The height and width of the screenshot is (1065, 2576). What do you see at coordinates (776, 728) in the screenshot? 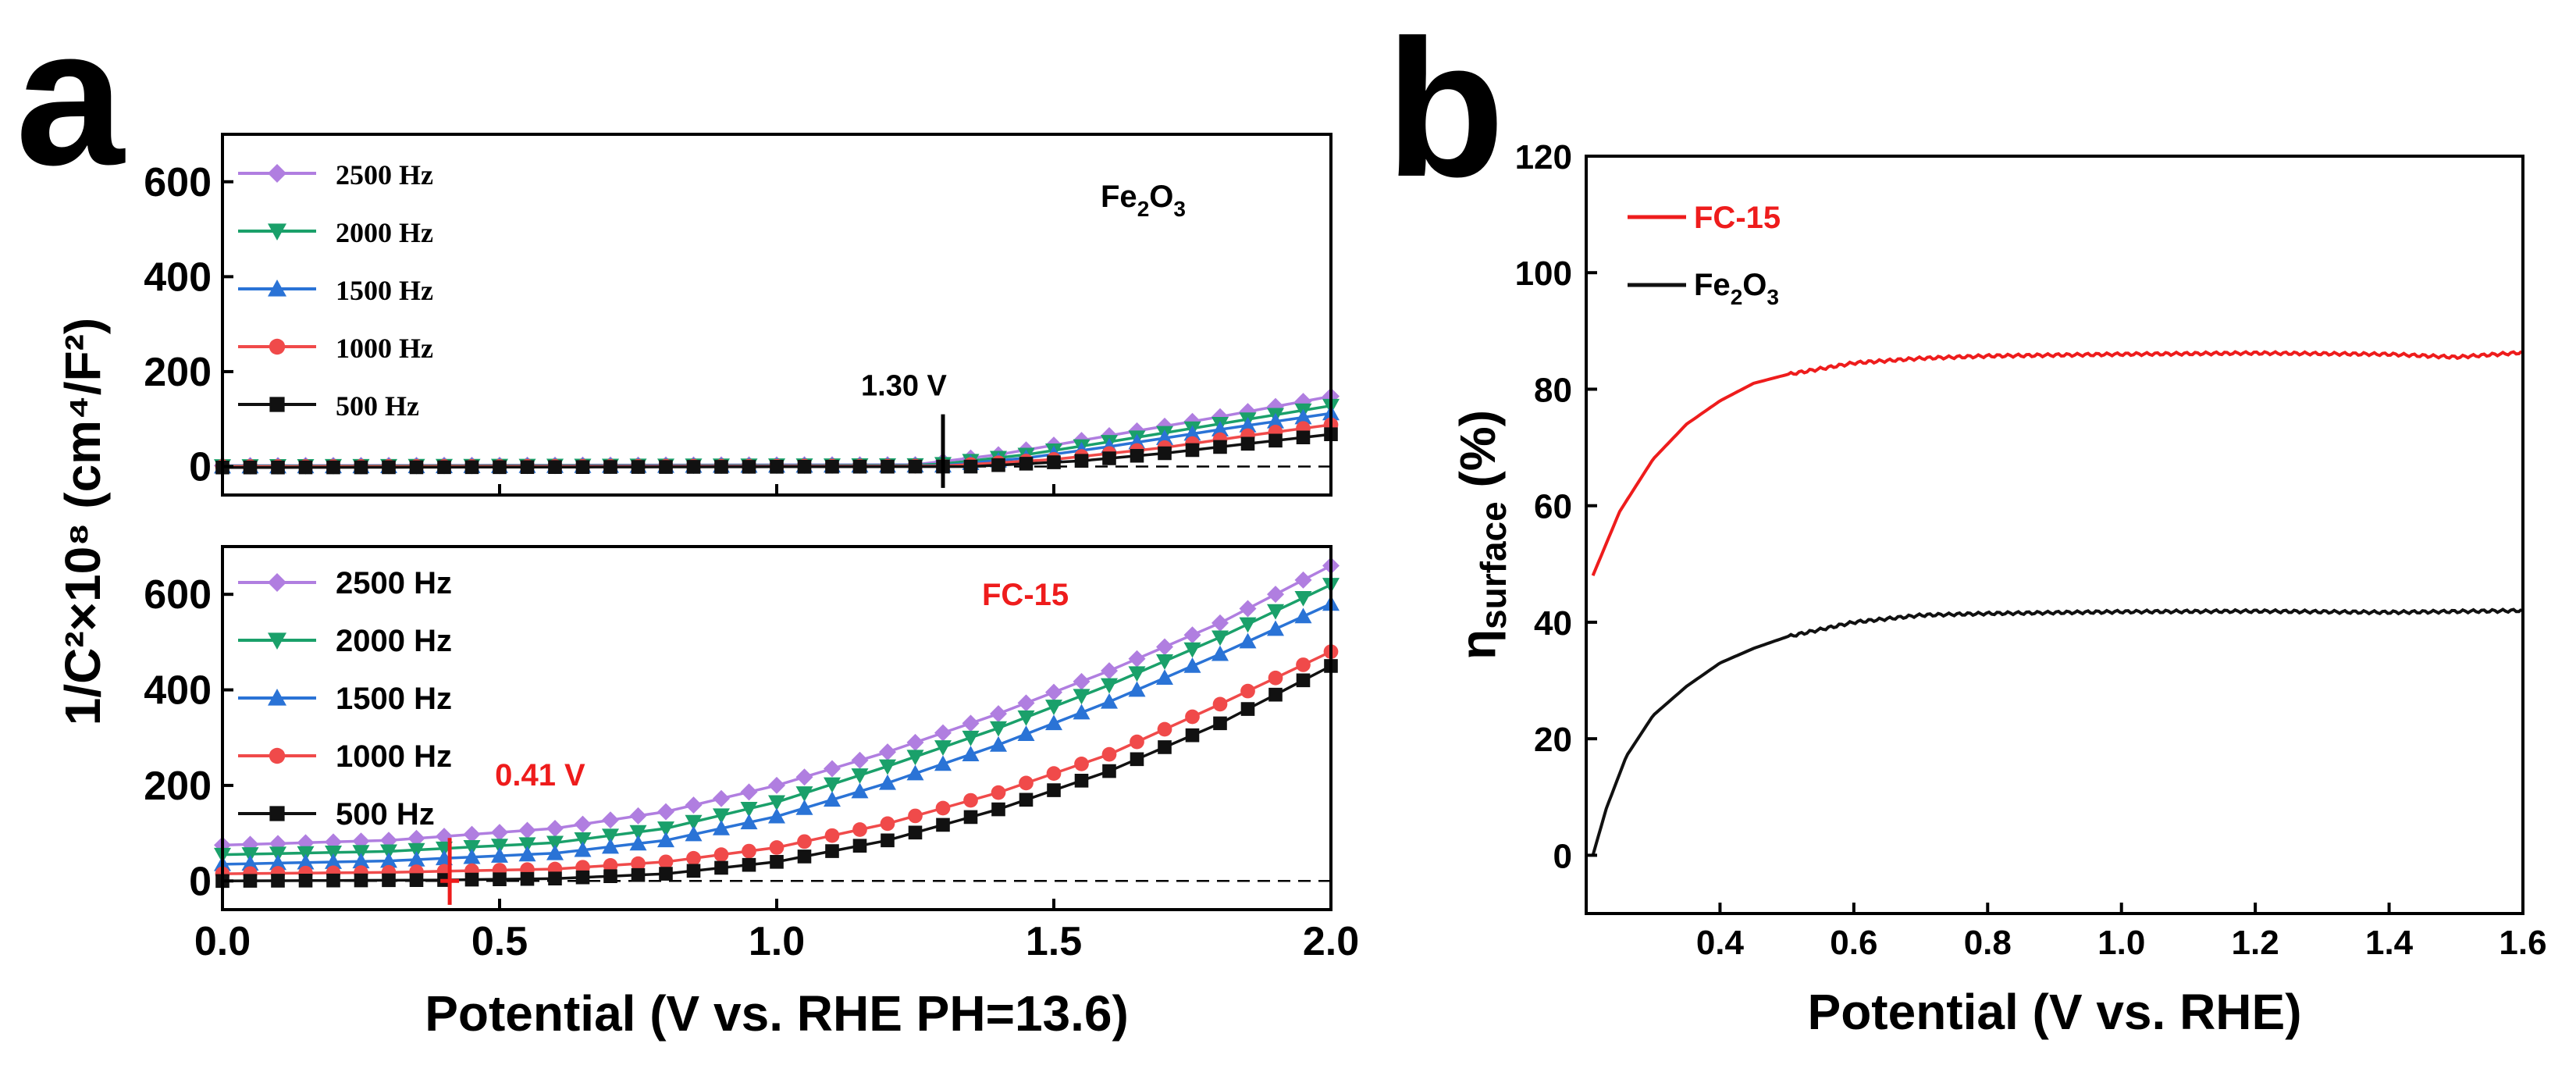
I see `a-bottom-frame` at bounding box center [776, 728].